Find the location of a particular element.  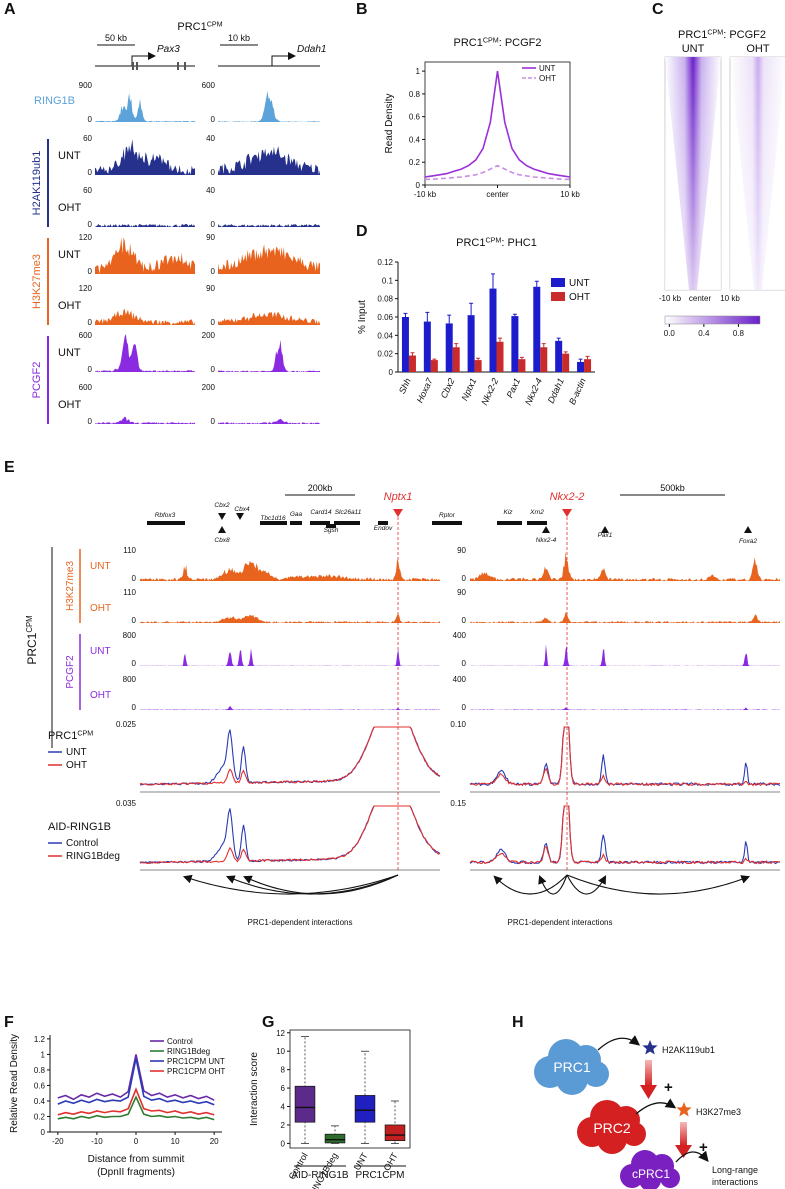

x-tick-label: UNT is located at coordinates (361, 1161).